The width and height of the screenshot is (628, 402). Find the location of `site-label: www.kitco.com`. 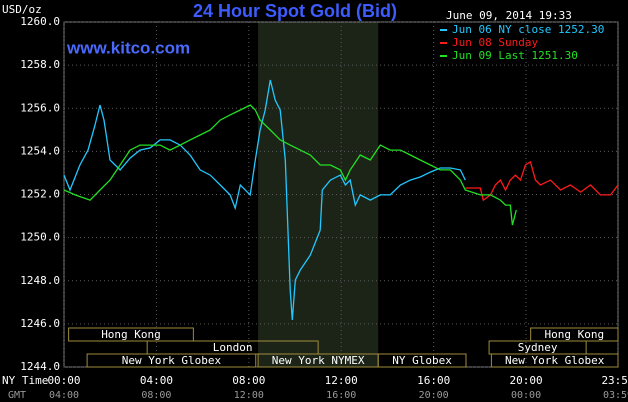

site-label: www.kitco.com is located at coordinates (128, 47).